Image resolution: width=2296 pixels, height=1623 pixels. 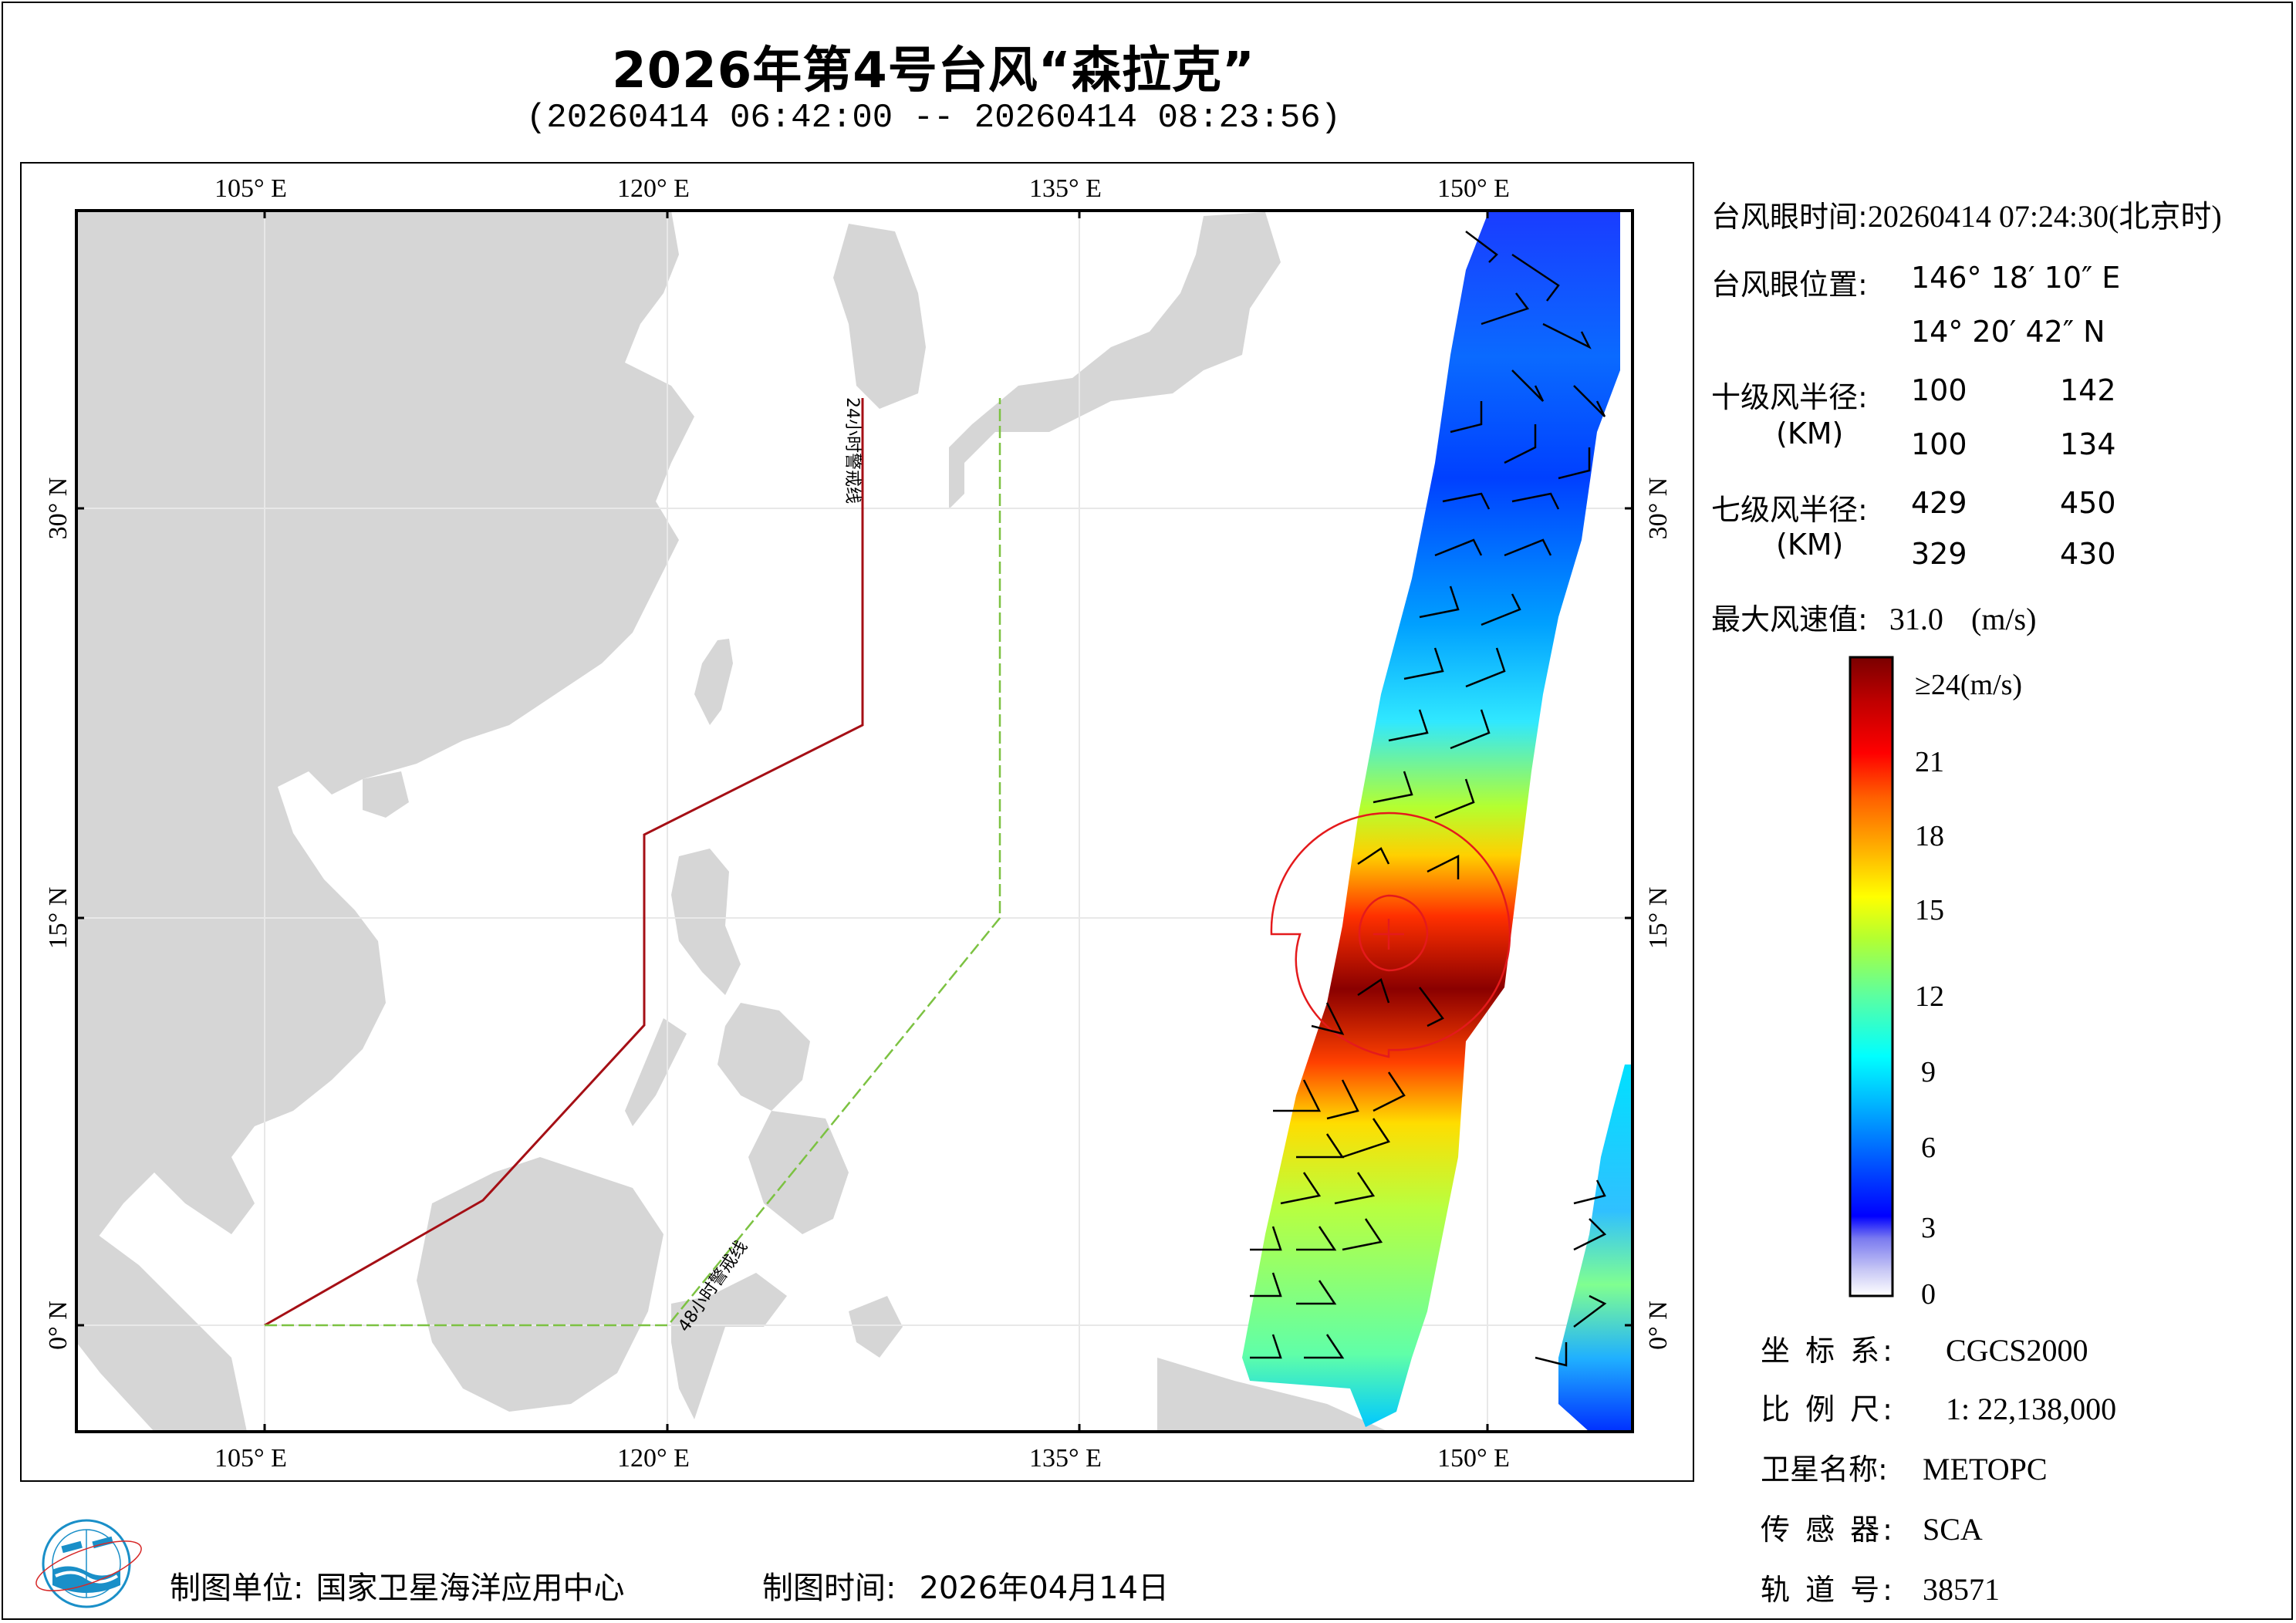 What do you see at coordinates (2088, 390) in the screenshot?
I see `r10-value-2: 142` at bounding box center [2088, 390].